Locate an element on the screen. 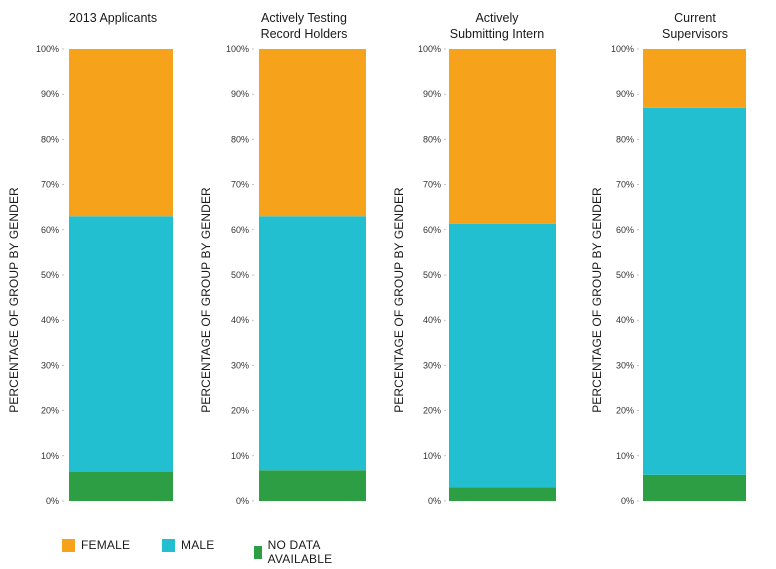 This screenshot has height=569, width=776. legend-swatch-female is located at coordinates (68, 545).